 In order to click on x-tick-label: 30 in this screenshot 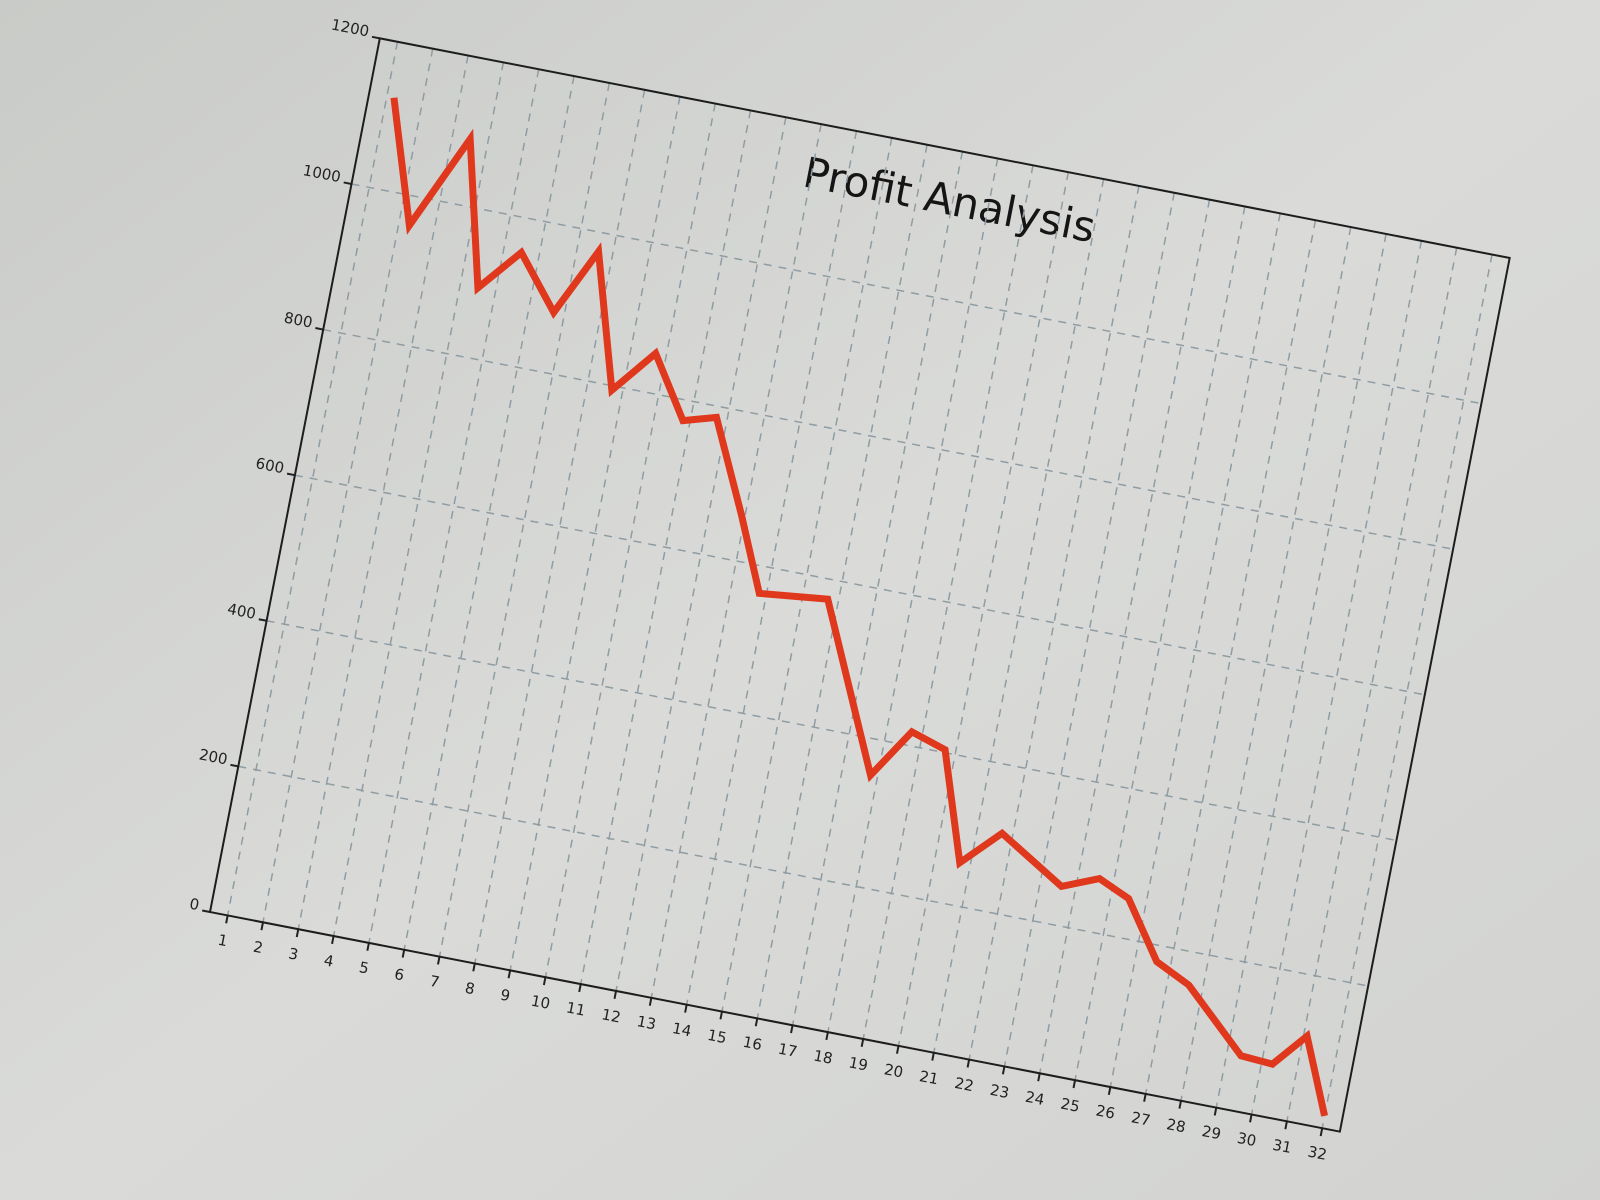, I will do `click(1247, 1139)`.